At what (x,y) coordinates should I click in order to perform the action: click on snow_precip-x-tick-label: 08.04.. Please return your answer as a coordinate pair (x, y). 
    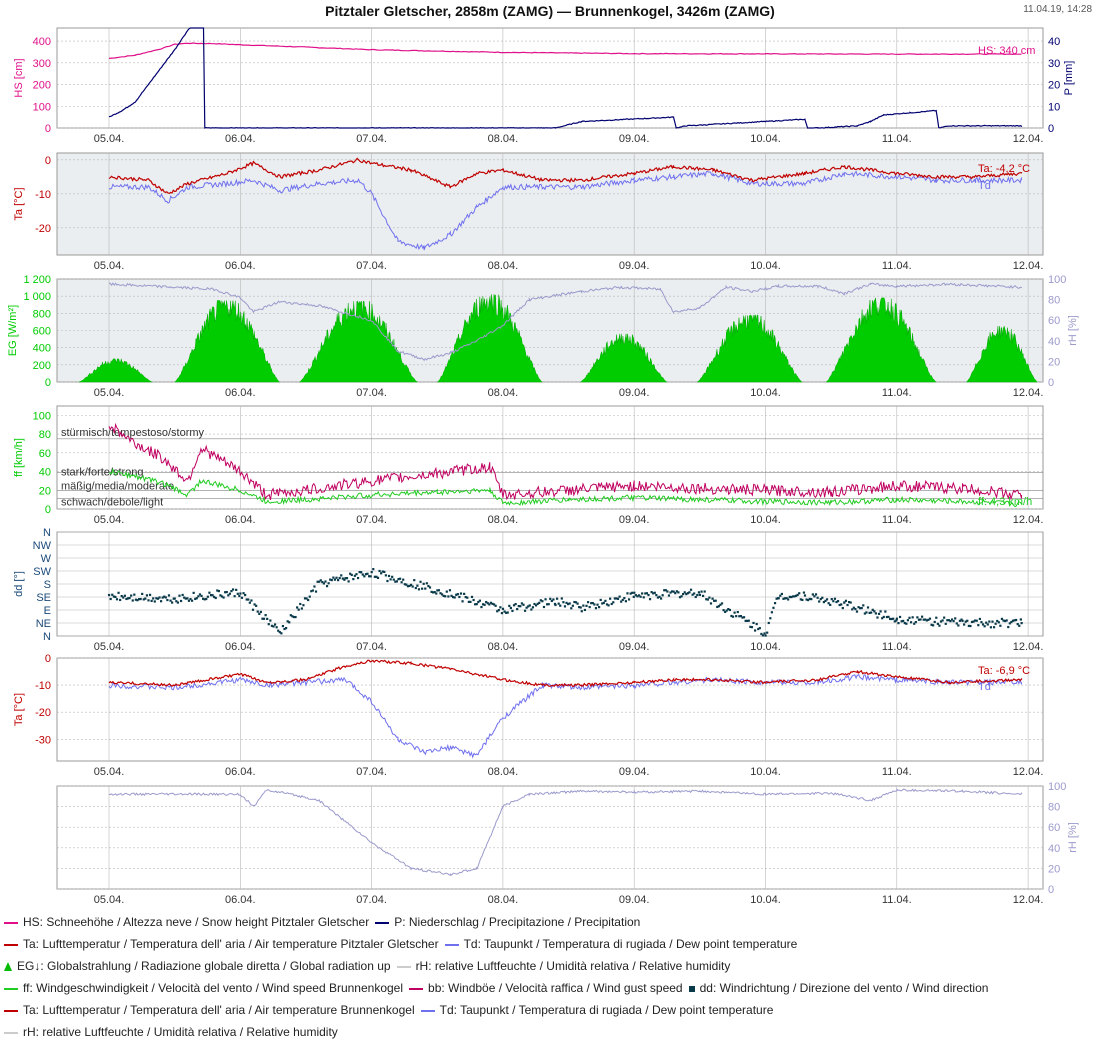
    Looking at the image, I should click on (503, 139).